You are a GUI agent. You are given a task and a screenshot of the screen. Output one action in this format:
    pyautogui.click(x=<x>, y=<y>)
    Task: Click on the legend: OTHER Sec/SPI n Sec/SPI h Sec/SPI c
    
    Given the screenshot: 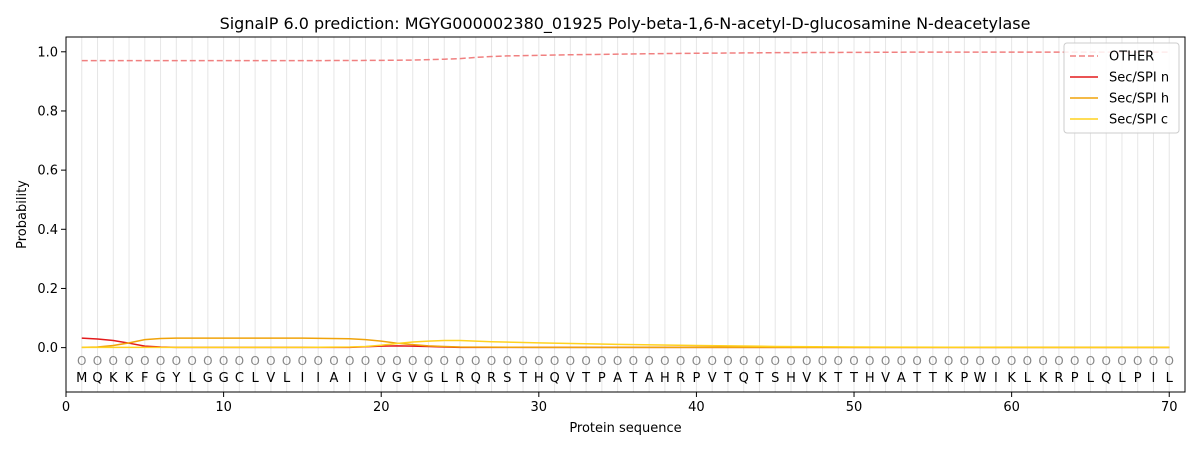 What is the action you would take?
    pyautogui.click(x=1121, y=88)
    